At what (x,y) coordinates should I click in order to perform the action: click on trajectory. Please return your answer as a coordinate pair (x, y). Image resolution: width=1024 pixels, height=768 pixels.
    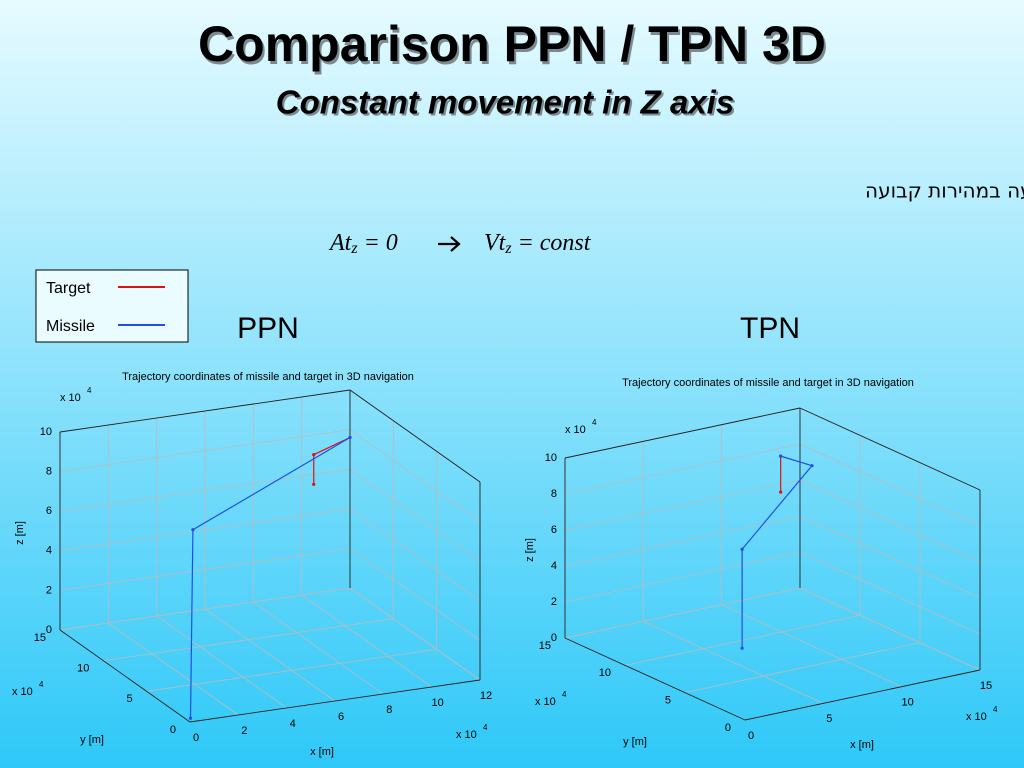
    Looking at the image, I should click on (777, 552).